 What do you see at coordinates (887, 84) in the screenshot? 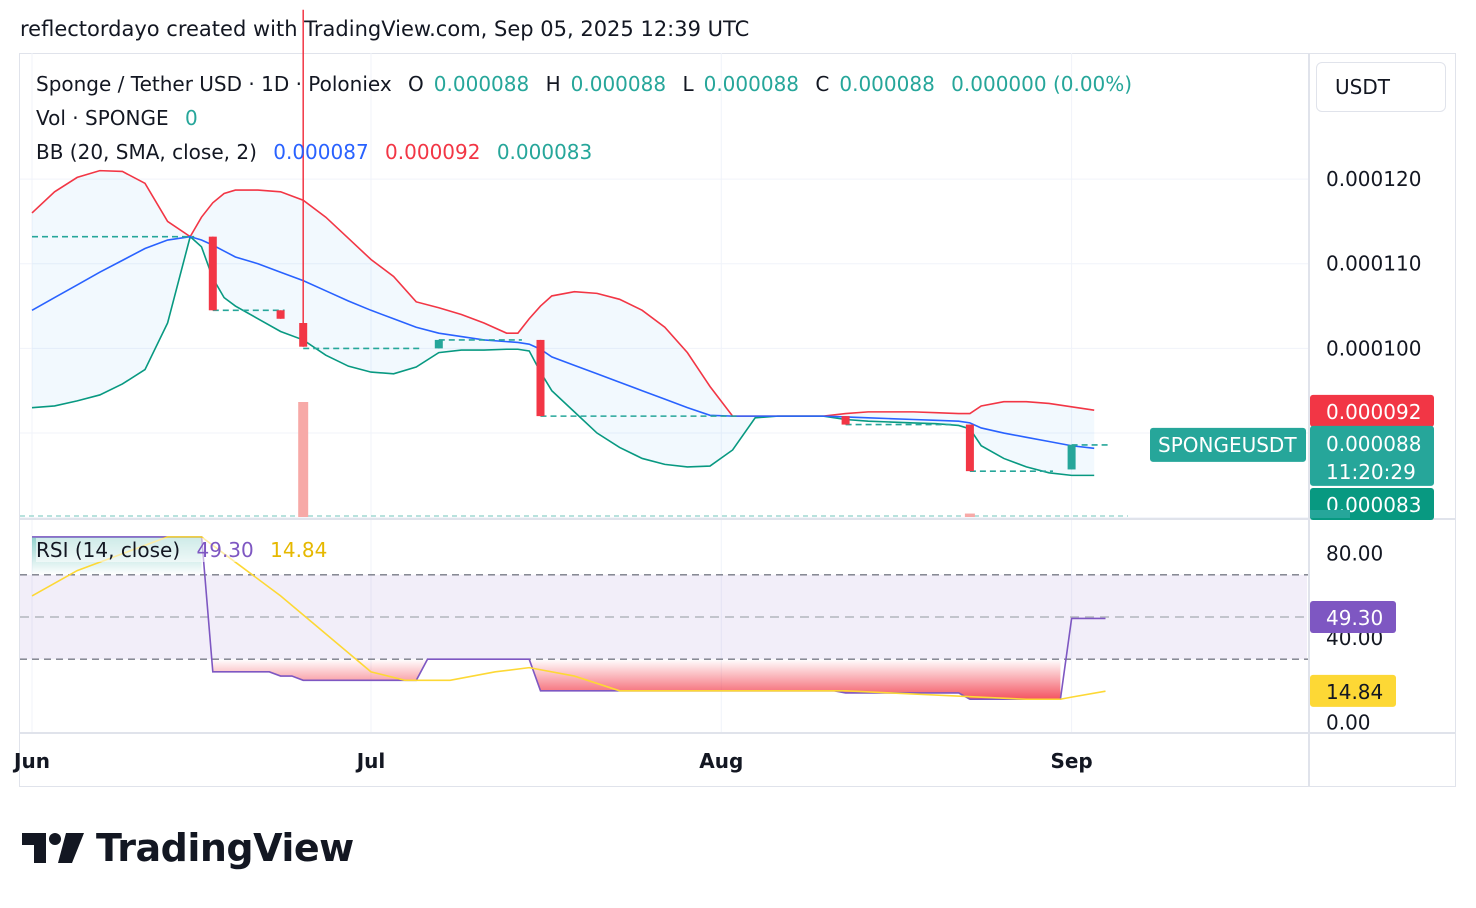
I see `close-value: 0.000088` at bounding box center [887, 84].